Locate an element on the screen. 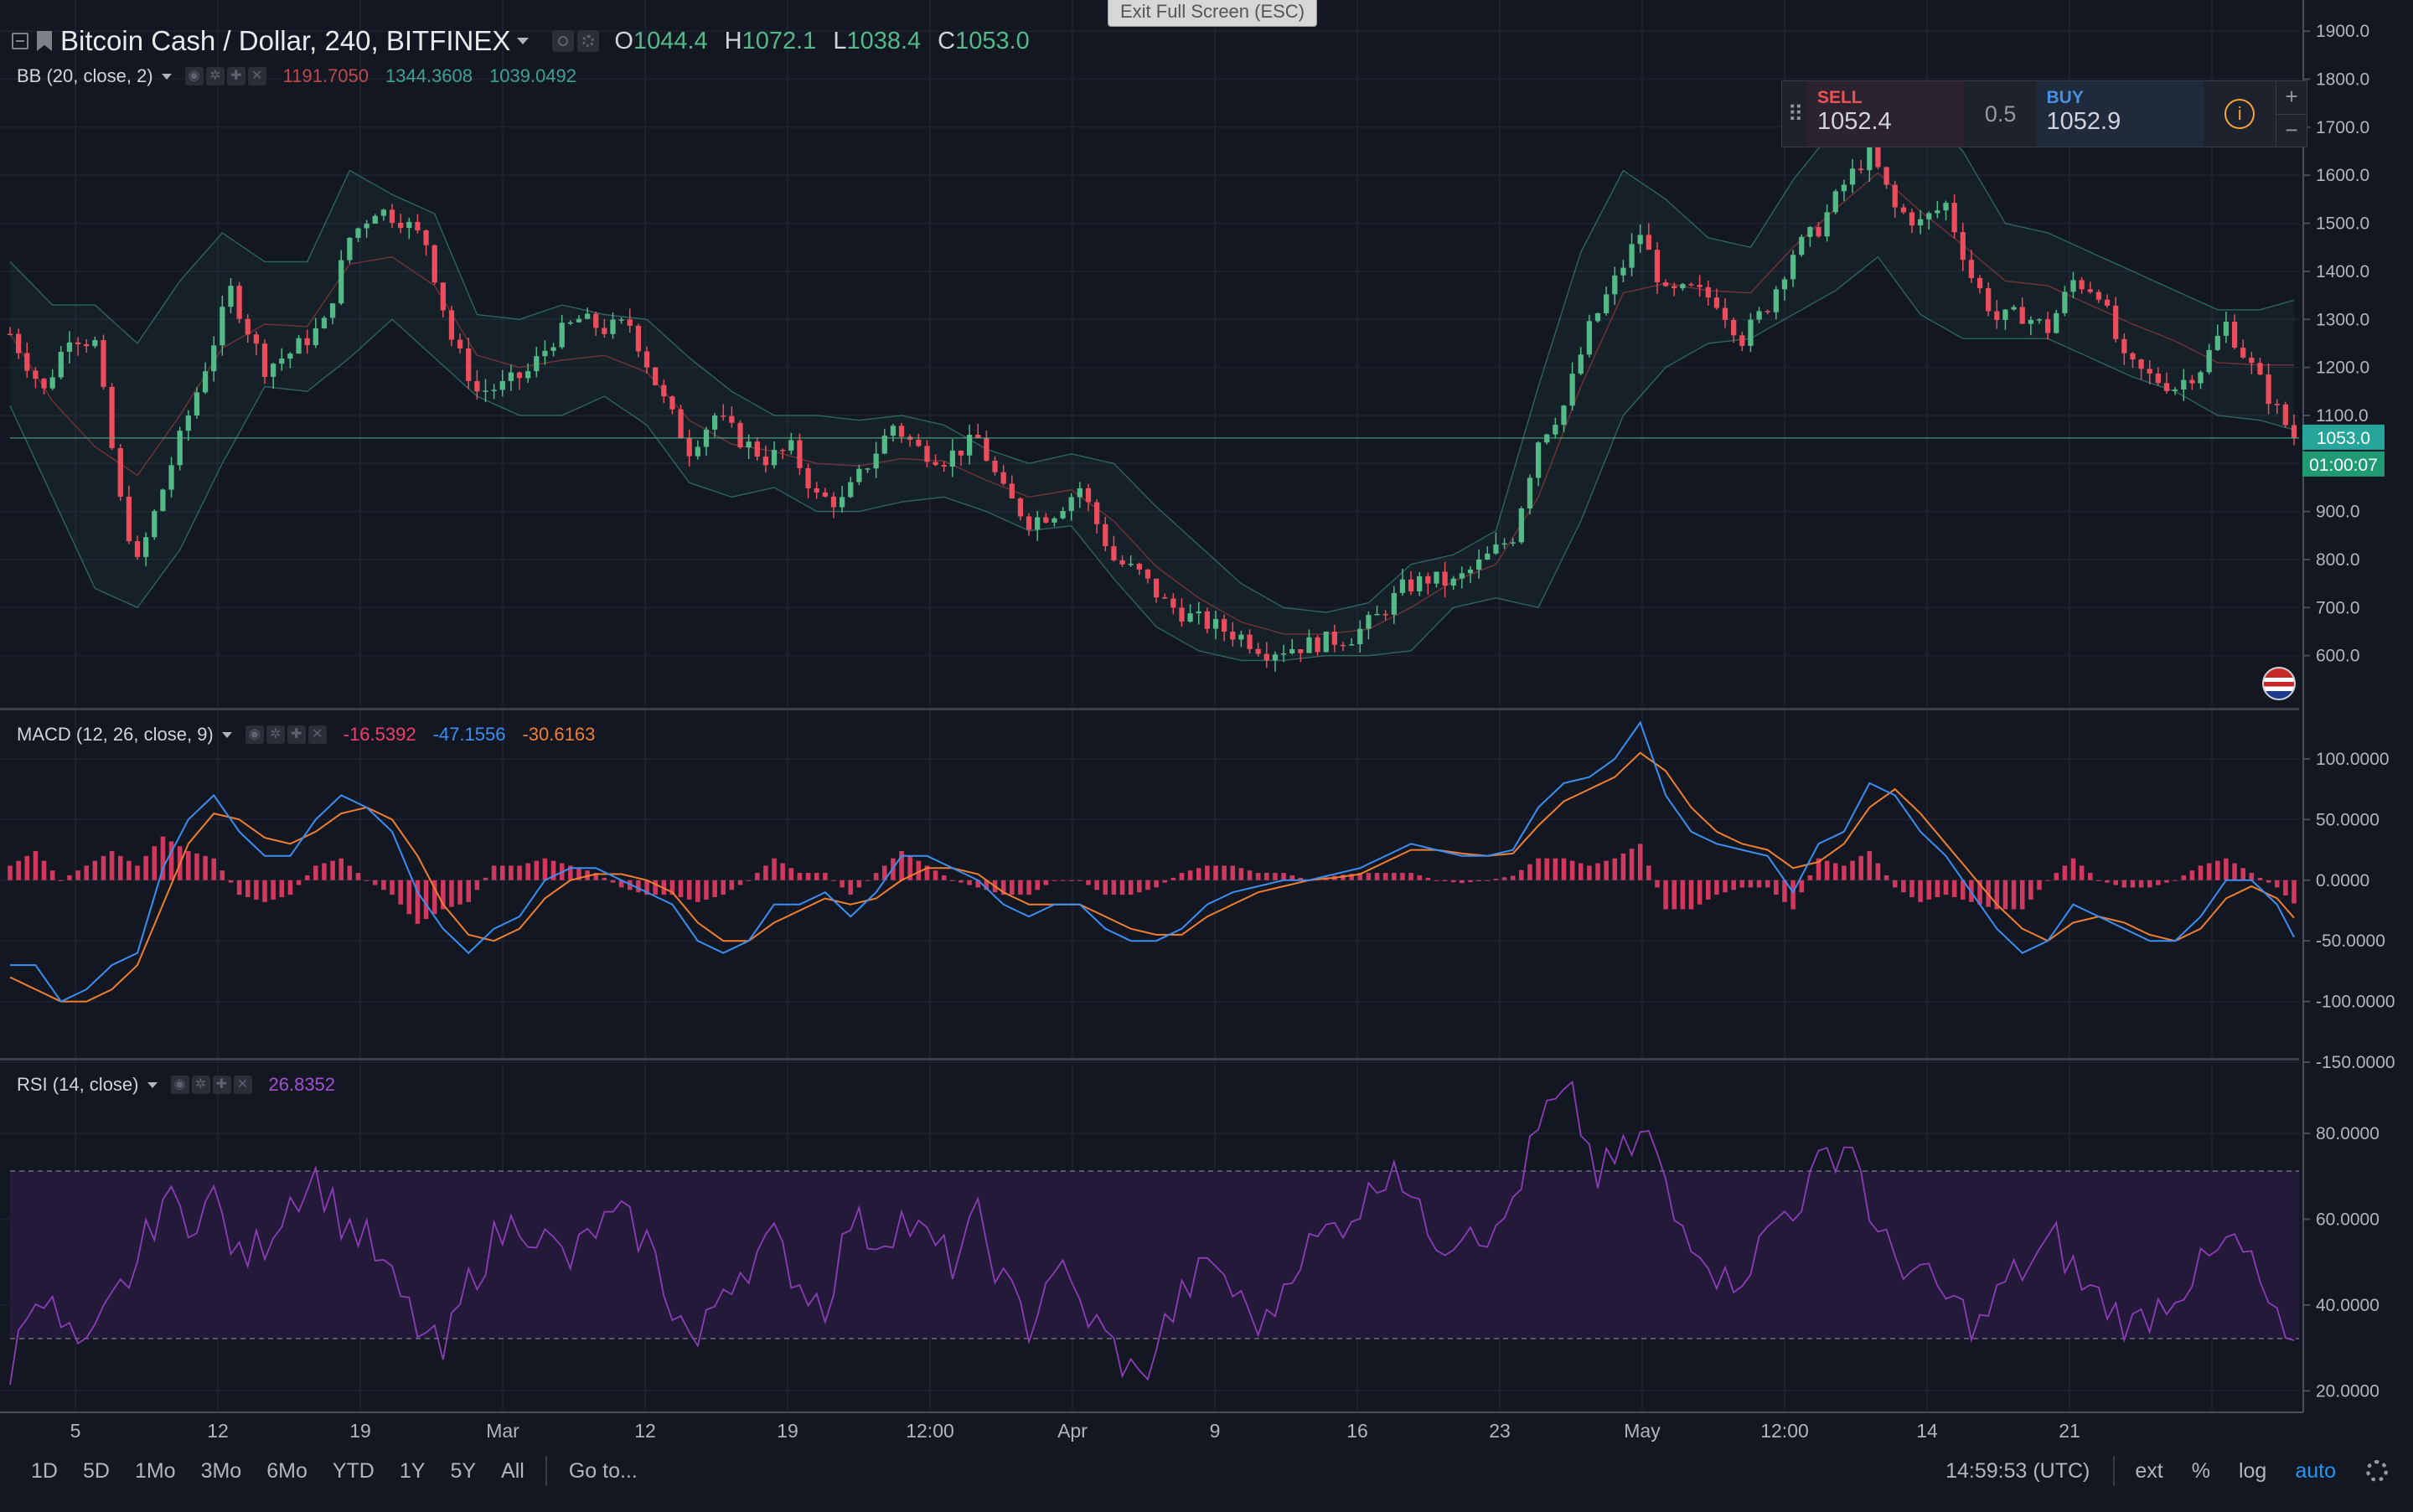 The image size is (2413, 1512). close-icon: ✕ is located at coordinates (242, 1085).